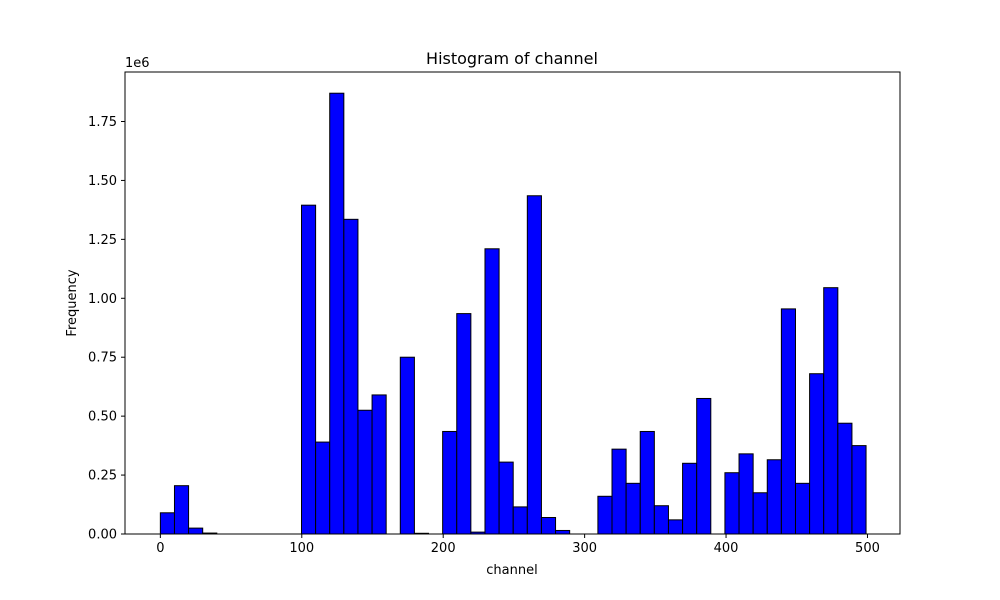 The height and width of the screenshot is (600, 1000). I want to click on x-tick-label: 200, so click(443, 548).